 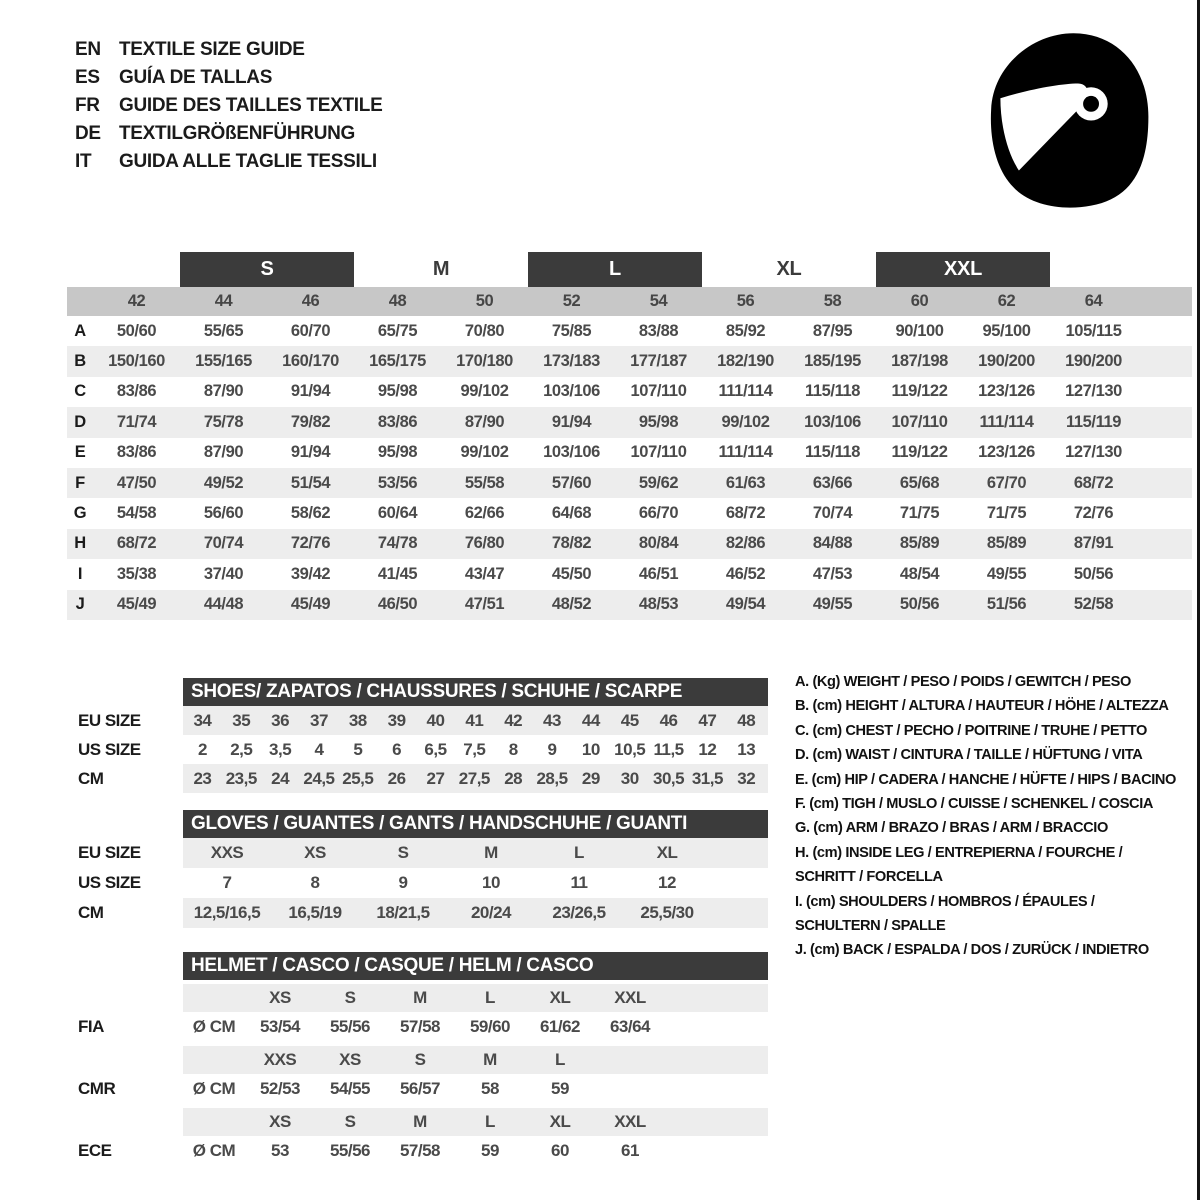 I want to click on helmet-size-cell: S, so click(x=350, y=1121).